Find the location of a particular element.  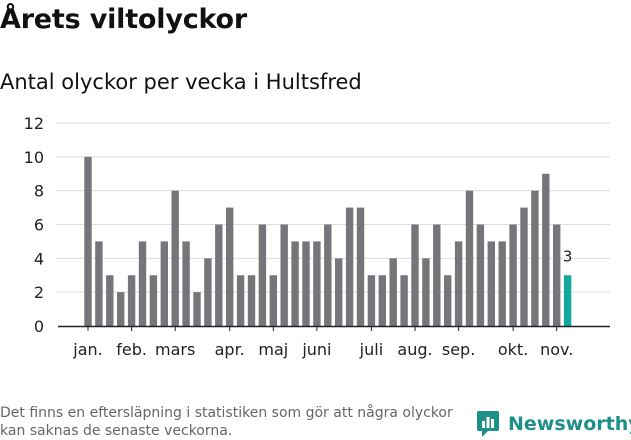

x-tick-label: okt. is located at coordinates (513, 349).